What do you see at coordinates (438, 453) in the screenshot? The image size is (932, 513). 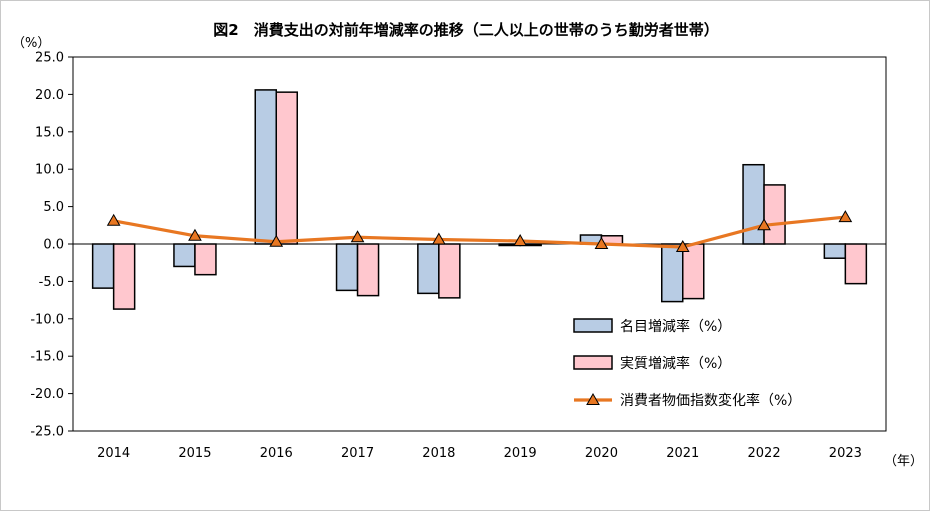 I see `x-tick-label: 2018` at bounding box center [438, 453].